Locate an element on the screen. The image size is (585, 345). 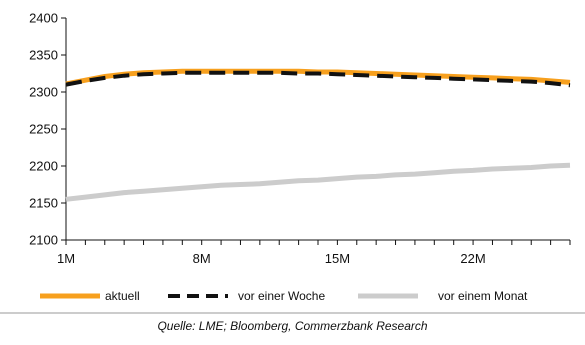
x-tick-label: 15M is located at coordinates (337, 258).